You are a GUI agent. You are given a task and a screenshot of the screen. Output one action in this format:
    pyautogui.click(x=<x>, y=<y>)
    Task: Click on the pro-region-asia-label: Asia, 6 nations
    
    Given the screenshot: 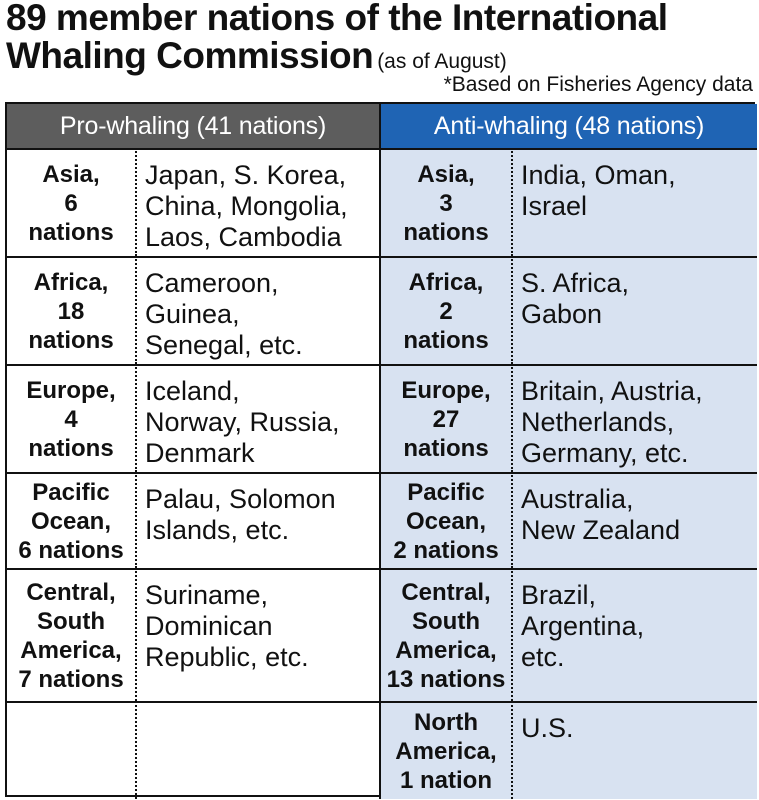 What is the action you would take?
    pyautogui.click(x=71, y=203)
    